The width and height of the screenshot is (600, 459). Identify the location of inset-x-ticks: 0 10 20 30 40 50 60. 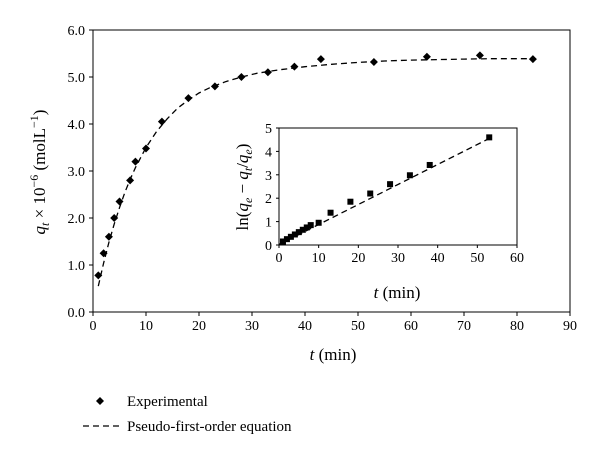
(400, 255).